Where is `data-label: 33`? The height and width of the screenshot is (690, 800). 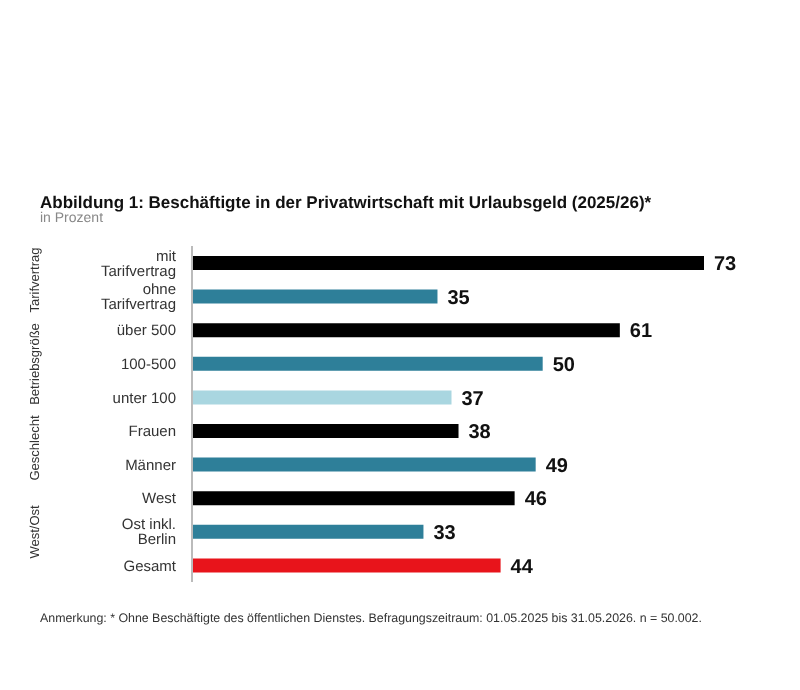 data-label: 33 is located at coordinates (445, 533).